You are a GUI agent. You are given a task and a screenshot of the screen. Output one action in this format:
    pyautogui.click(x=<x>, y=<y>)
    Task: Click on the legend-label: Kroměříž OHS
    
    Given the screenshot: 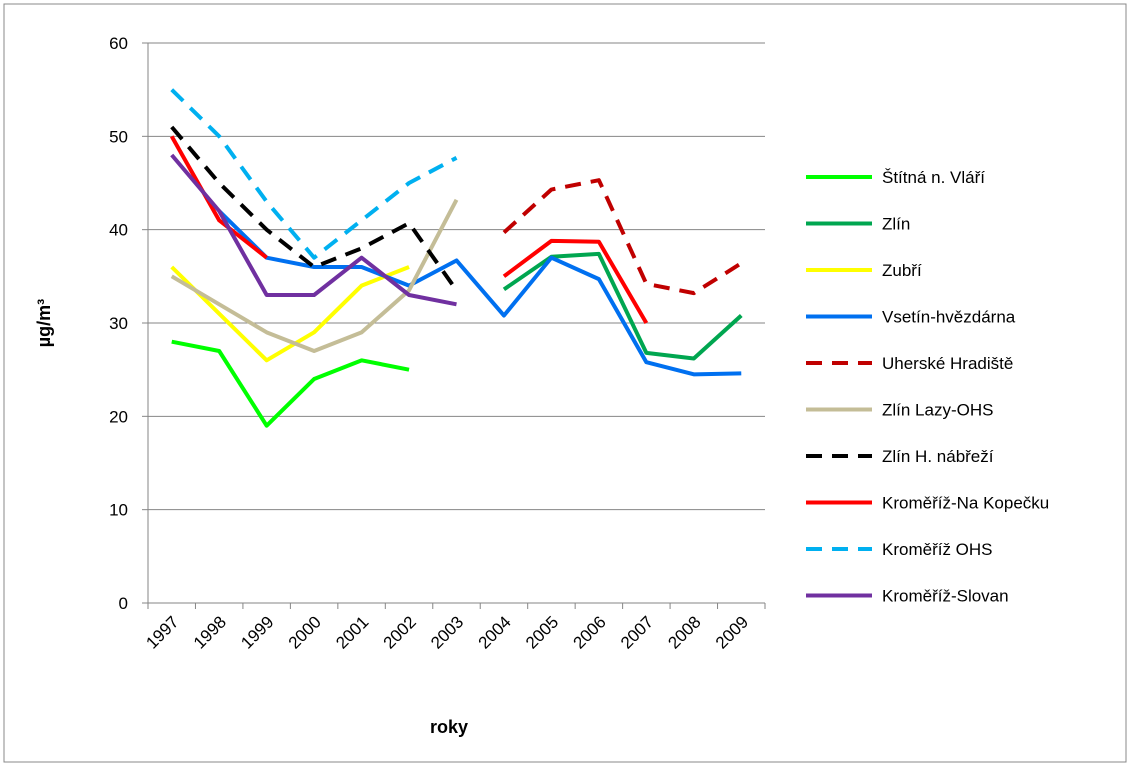 What is the action you would take?
    pyautogui.click(x=937, y=549)
    